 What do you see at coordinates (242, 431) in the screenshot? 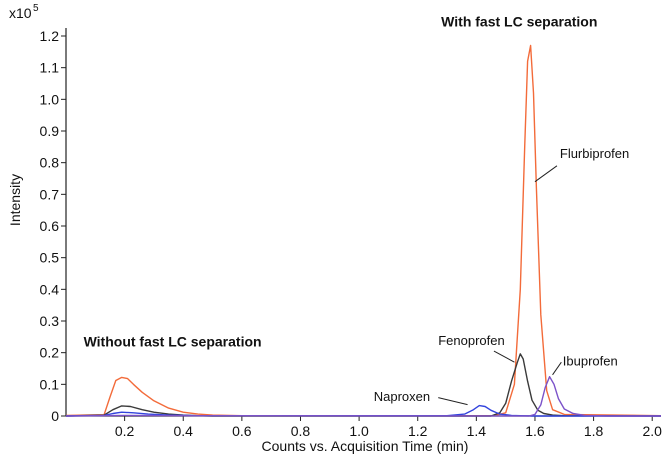
I see `x-tick-label: 0.6` at bounding box center [242, 431].